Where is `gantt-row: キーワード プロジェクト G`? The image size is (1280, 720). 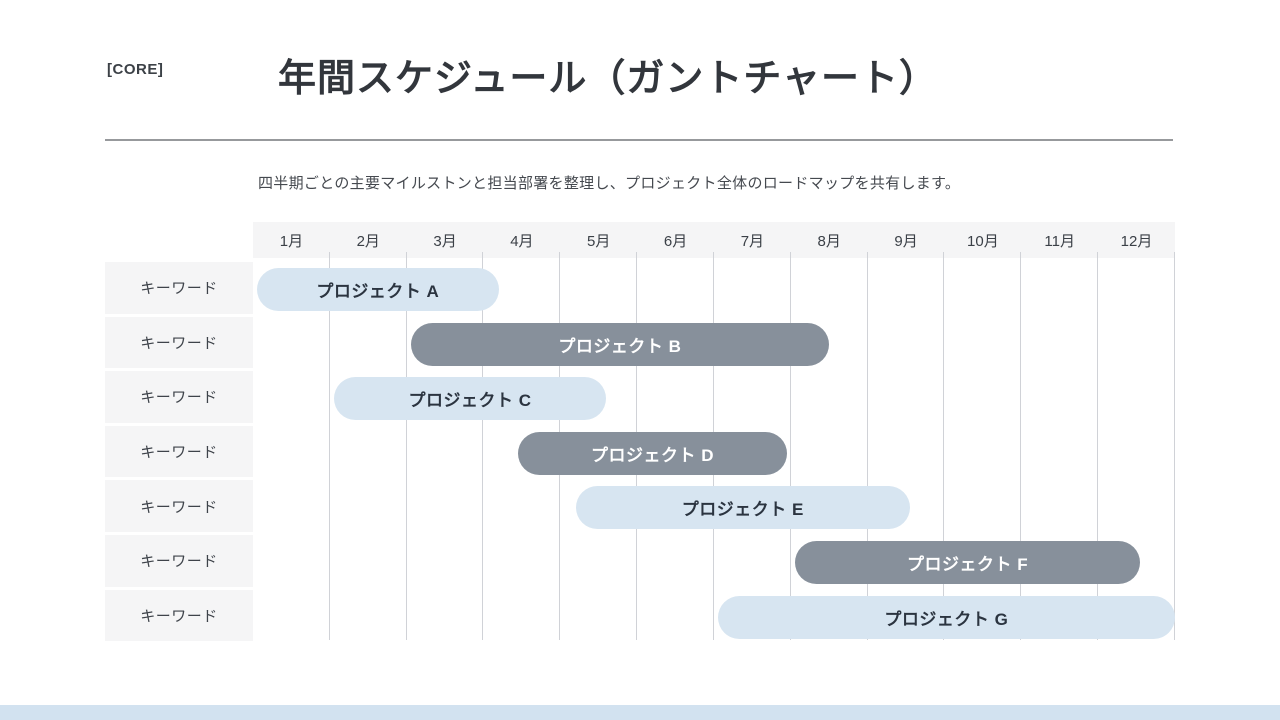
gantt-row: キーワード プロジェクト G is located at coordinates (640, 617).